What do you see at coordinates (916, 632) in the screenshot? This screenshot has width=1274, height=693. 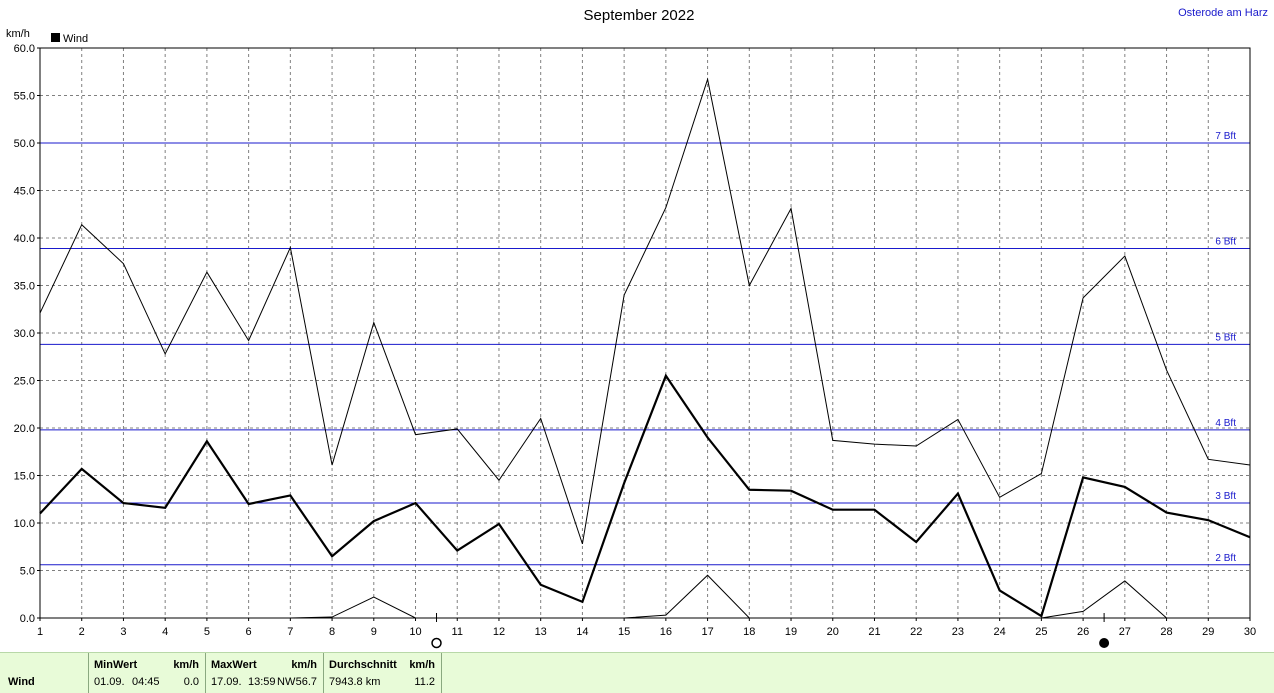 I see `x-tick-label: 22` at bounding box center [916, 632].